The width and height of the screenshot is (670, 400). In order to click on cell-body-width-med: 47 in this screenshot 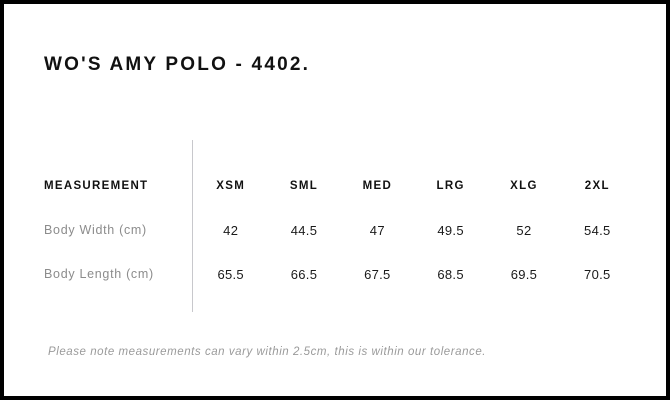, I will do `click(377, 230)`.